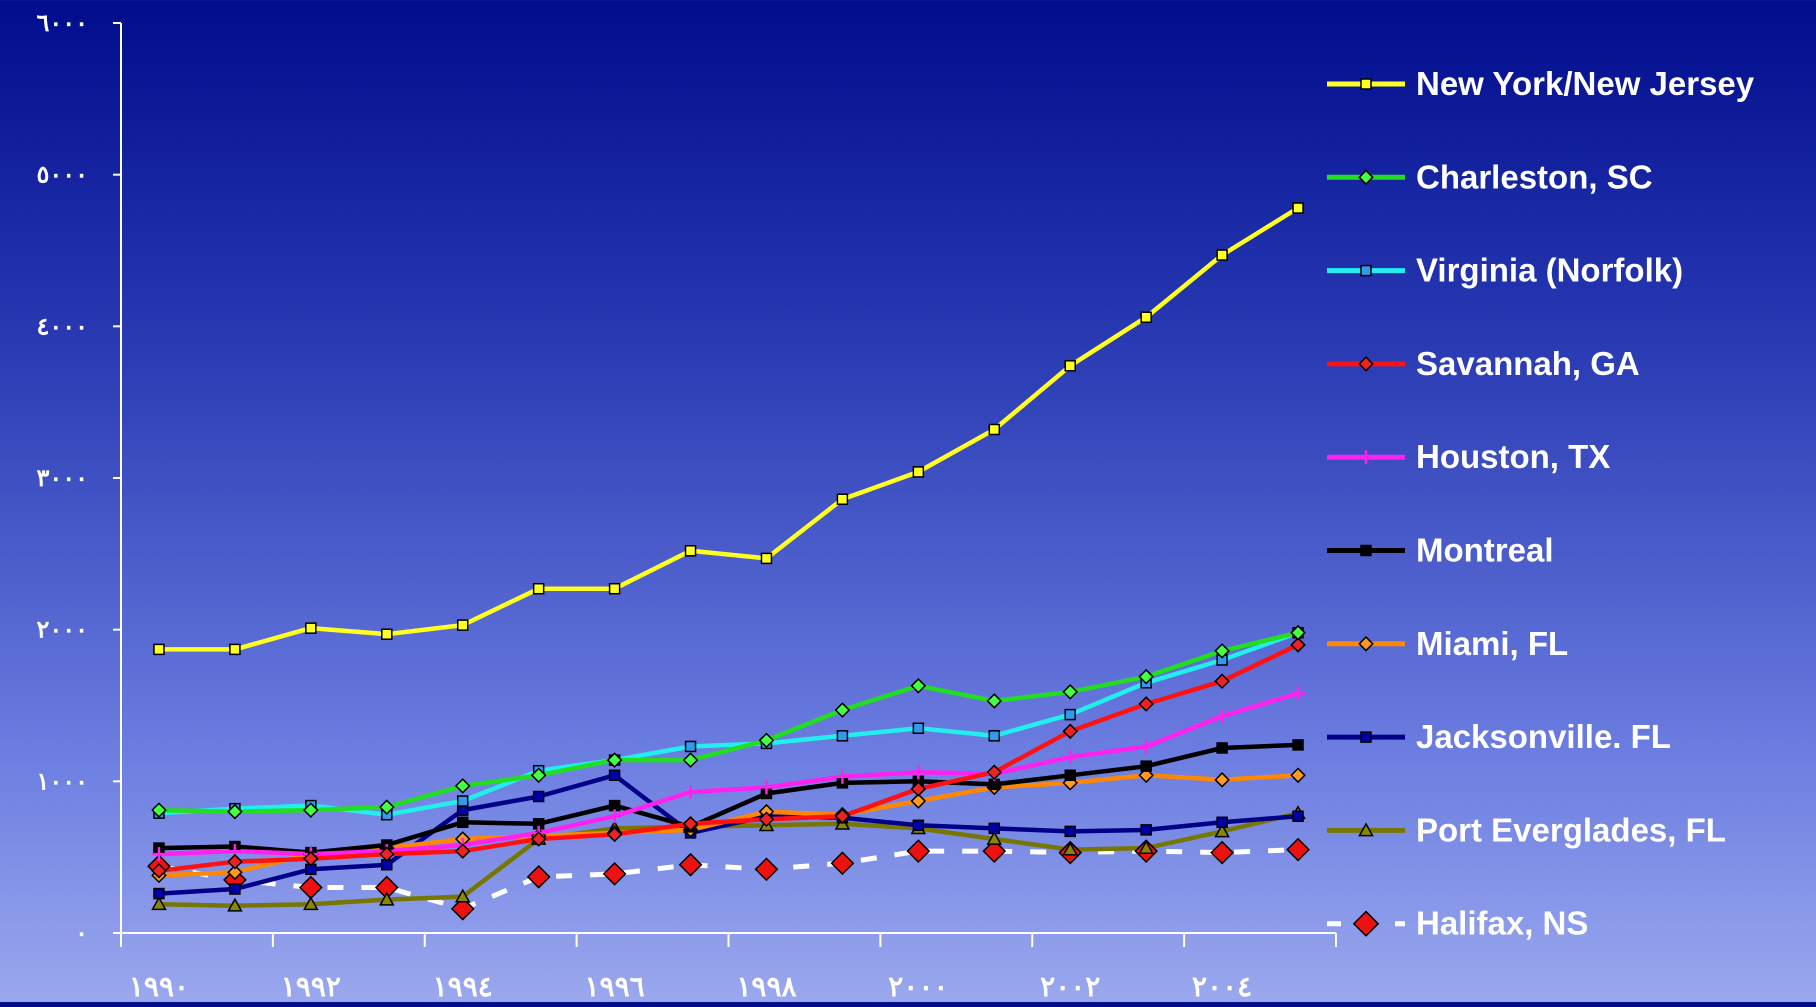 The height and width of the screenshot is (1007, 1816). Describe the element at coordinates (615, 986) in the screenshot. I see `x-tick-label: ١٩٩٦` at that location.